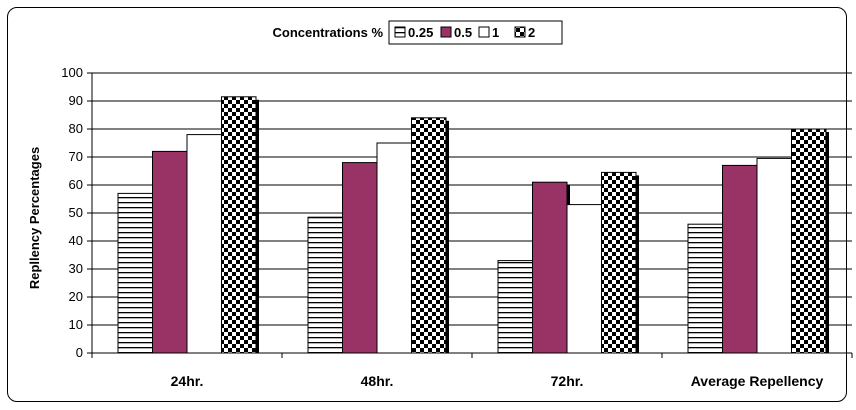  Describe the element at coordinates (170, 252) in the screenshot. I see `bar-24hr--0_5` at that location.